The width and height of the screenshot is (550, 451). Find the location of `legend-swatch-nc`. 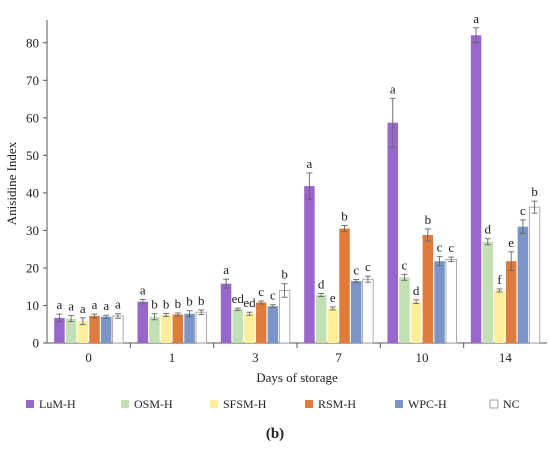

legend-swatch-nc is located at coordinates (494, 404).